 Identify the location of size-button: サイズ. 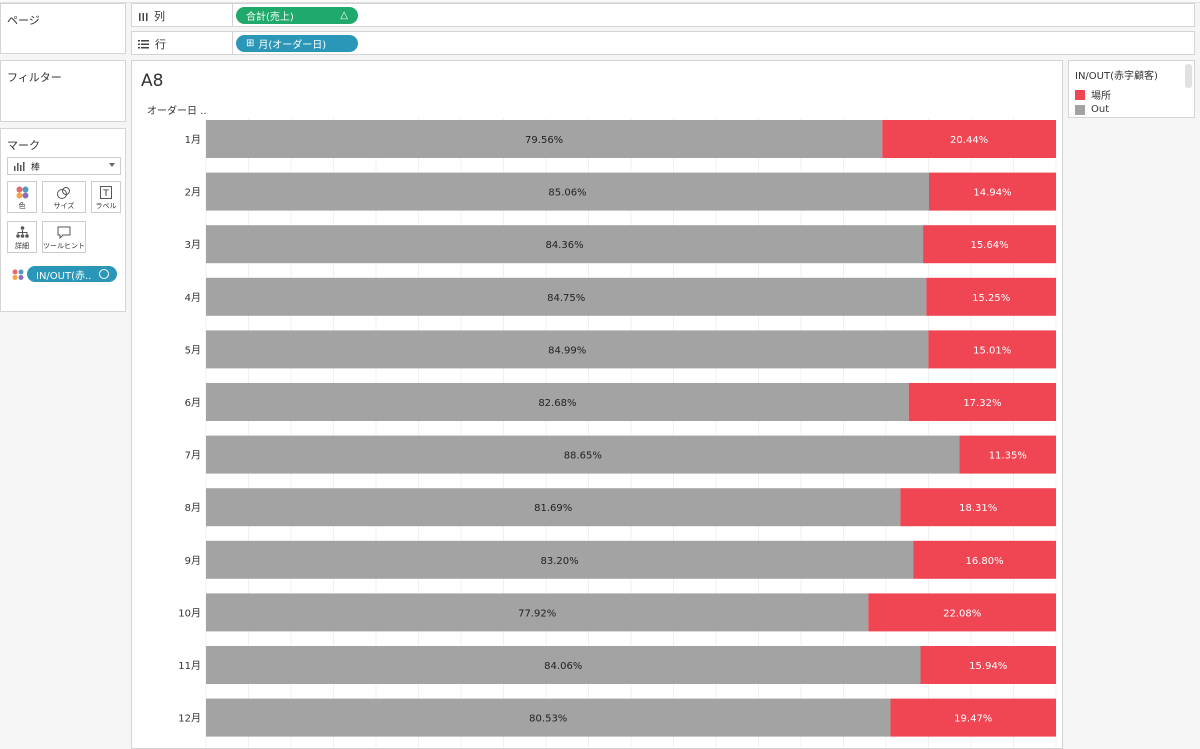
(64, 197).